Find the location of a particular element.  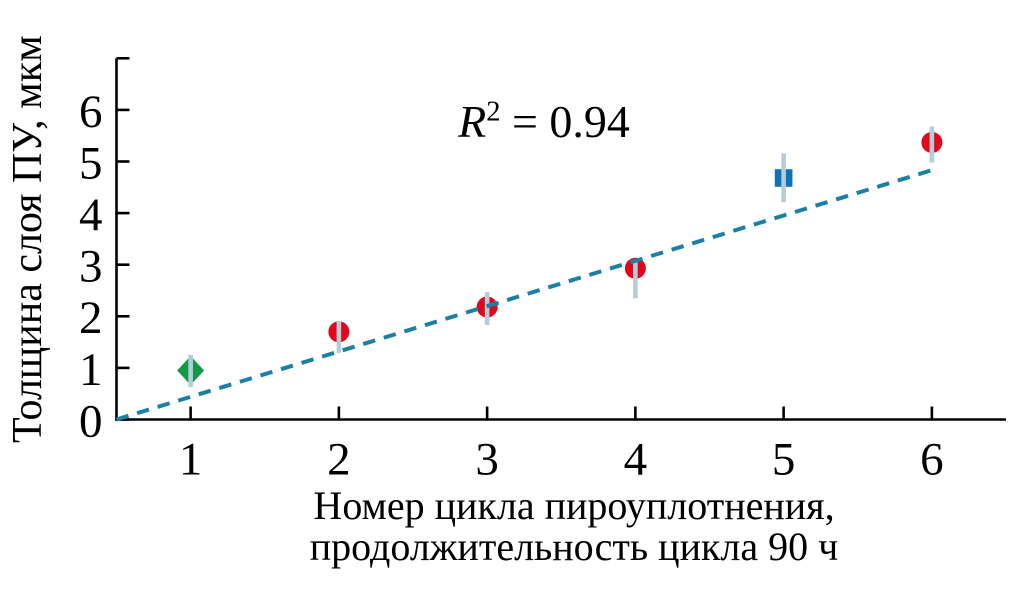

y-tick-label: 3 is located at coordinates (91, 267).